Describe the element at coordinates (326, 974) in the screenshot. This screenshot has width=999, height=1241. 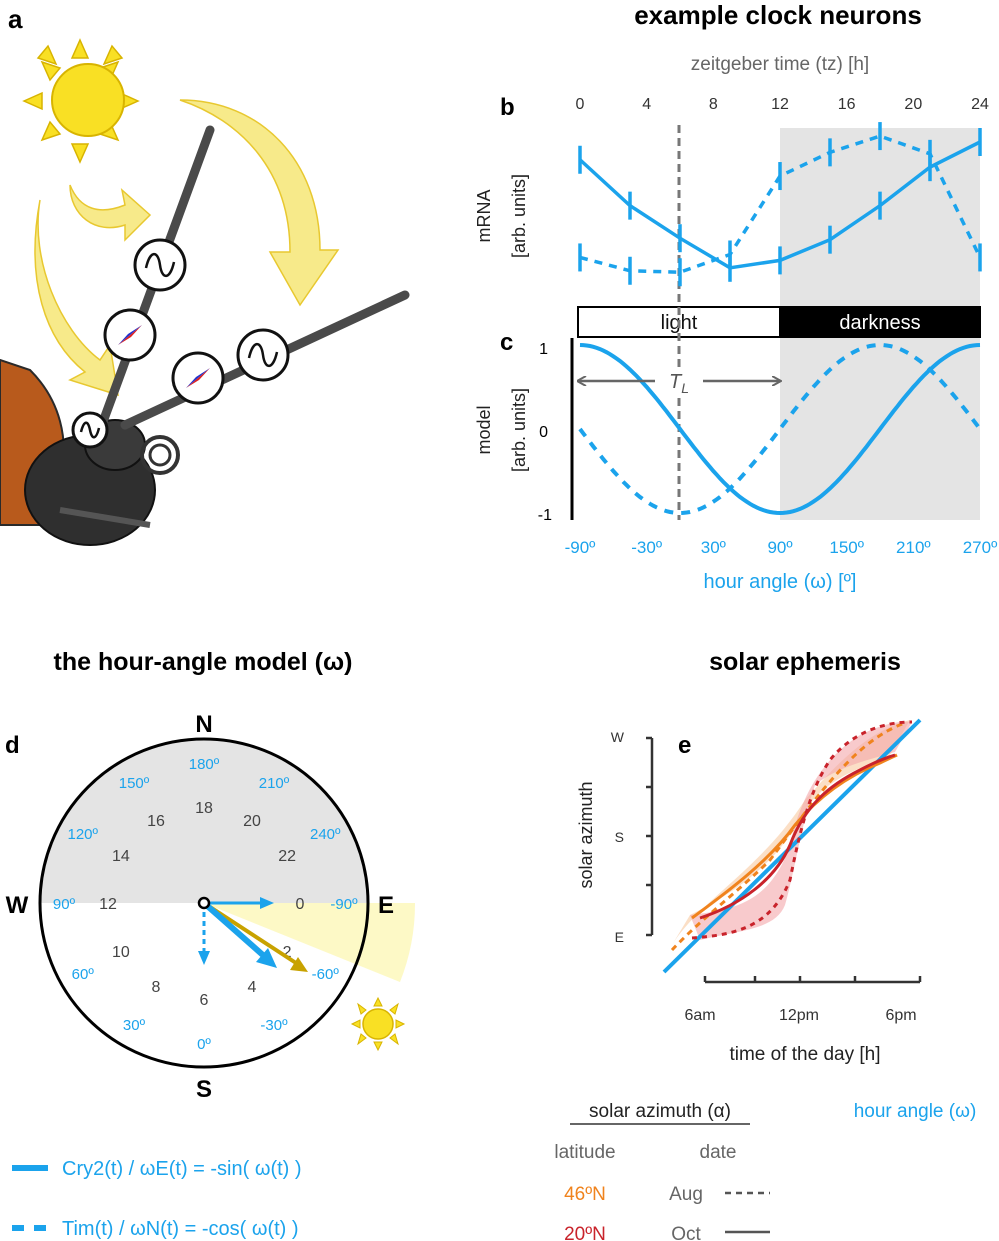
I see `dial-angle-4: -60º` at that location.